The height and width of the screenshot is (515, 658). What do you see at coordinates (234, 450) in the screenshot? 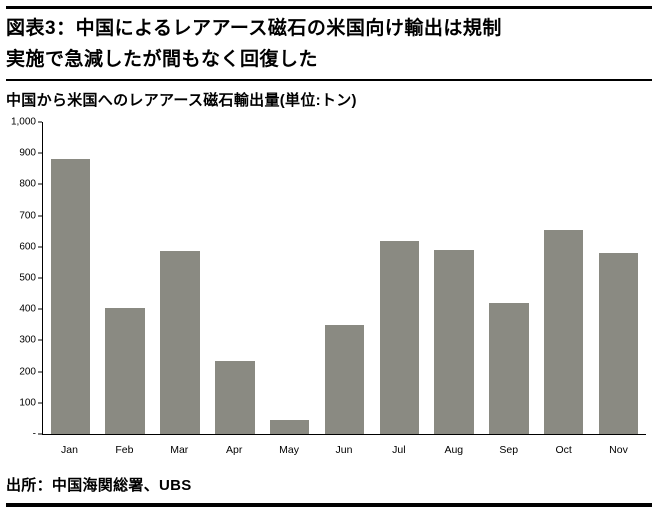
I see `x-tick-label: Apr` at bounding box center [234, 450].